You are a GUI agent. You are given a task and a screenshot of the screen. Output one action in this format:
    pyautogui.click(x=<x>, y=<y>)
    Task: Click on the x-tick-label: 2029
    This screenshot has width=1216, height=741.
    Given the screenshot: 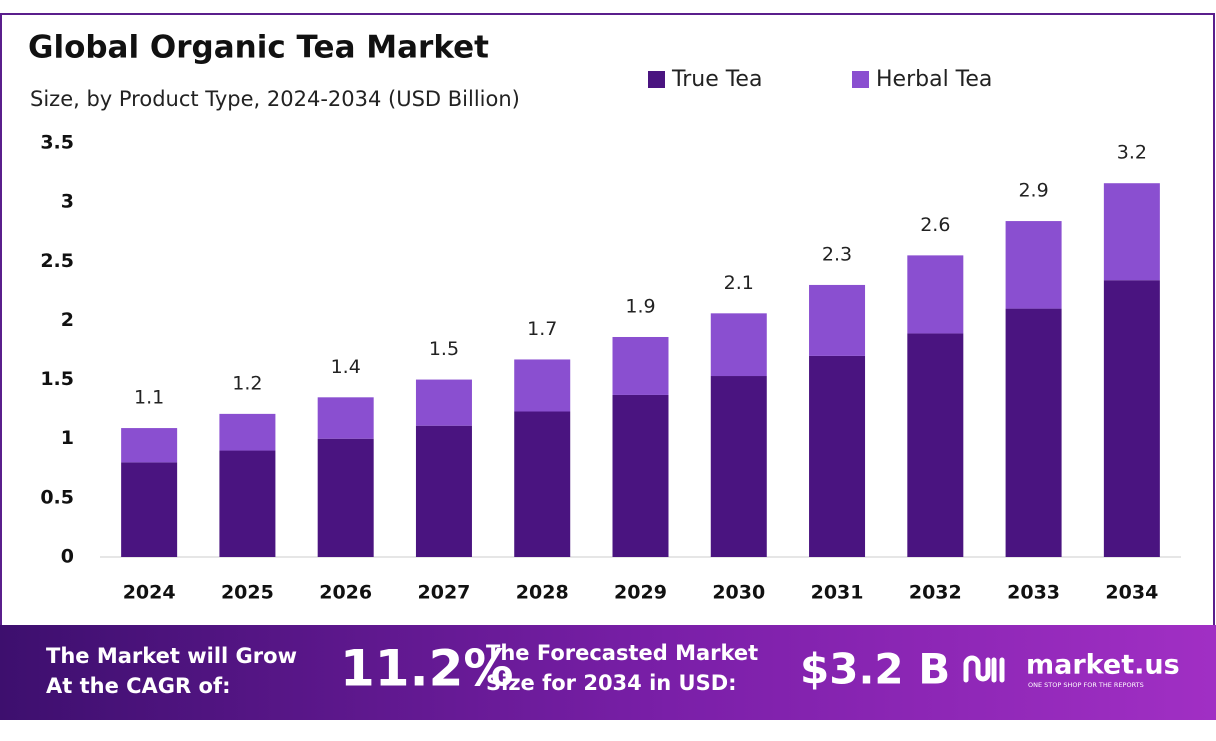 What is the action you would take?
    pyautogui.click(x=640, y=593)
    